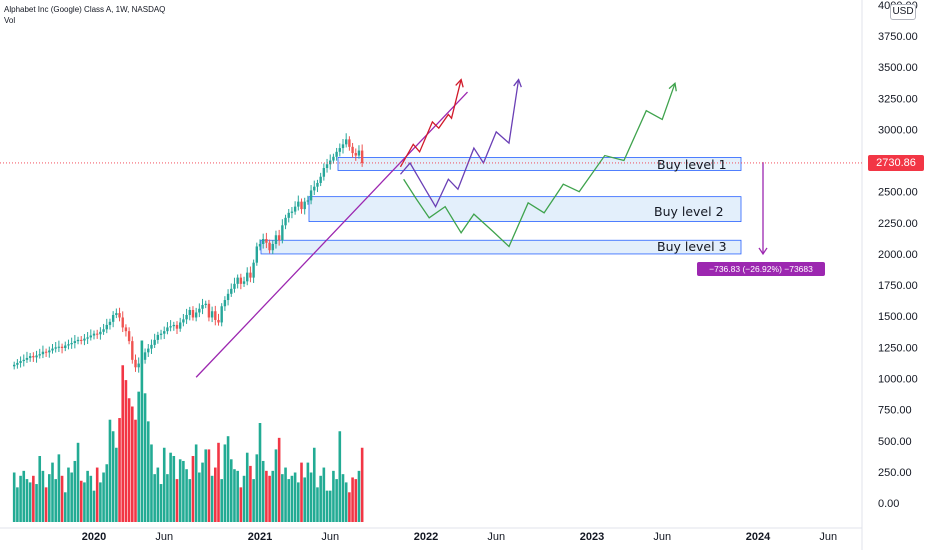  I want to click on measure-arrow, so click(763, 209).